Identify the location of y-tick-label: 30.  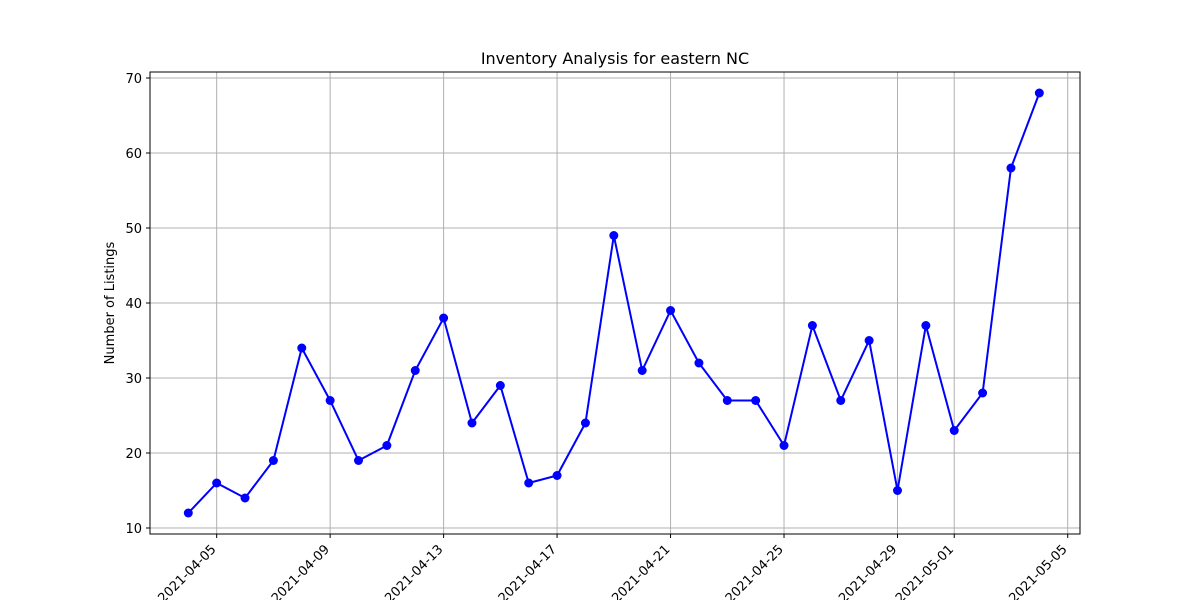
(133, 379).